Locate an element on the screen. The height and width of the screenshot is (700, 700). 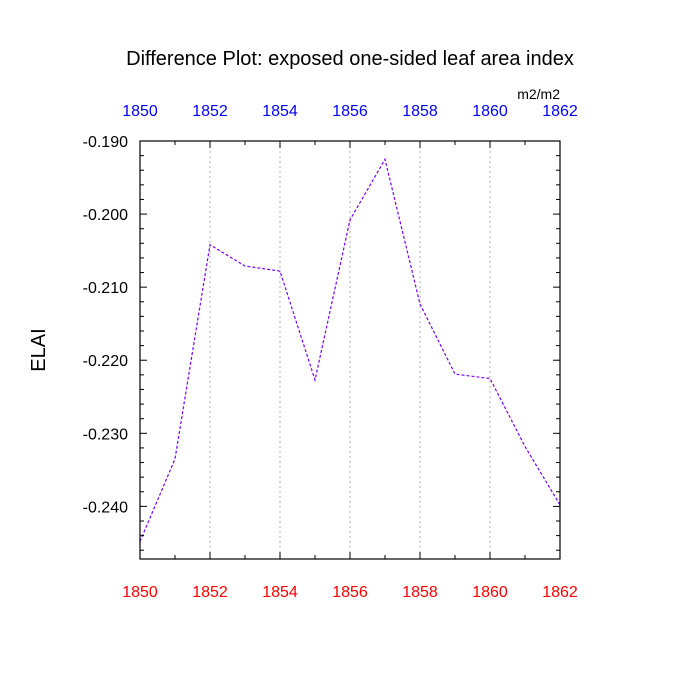
y-tick-label: -0.230 is located at coordinates (105, 434).